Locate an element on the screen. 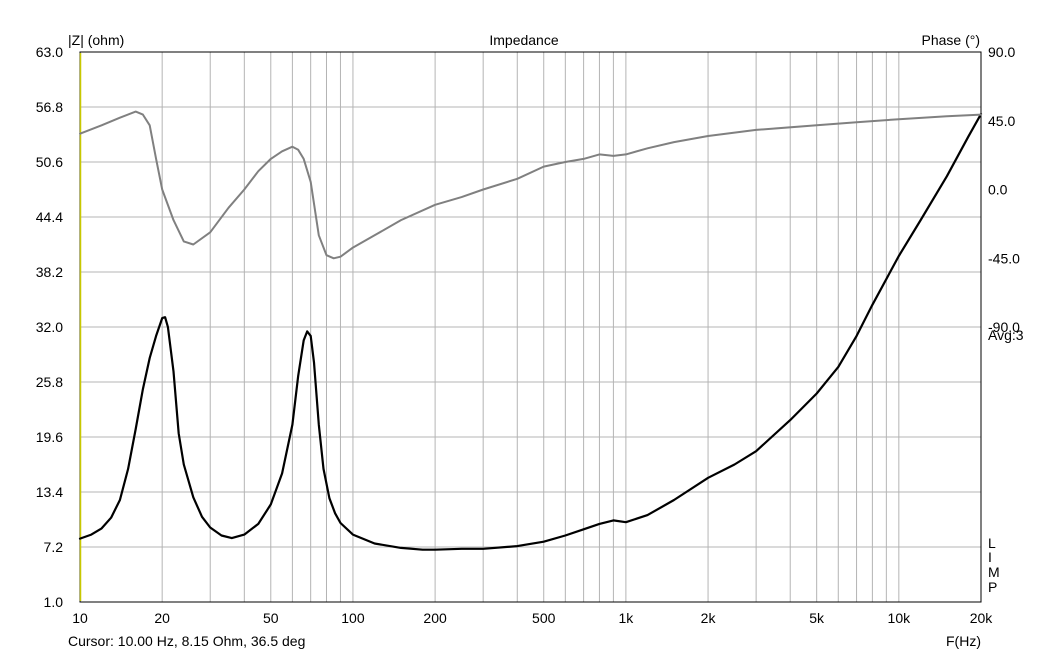 This screenshot has width=1050, height=653. x-tick-label: 200 is located at coordinates (435, 618).